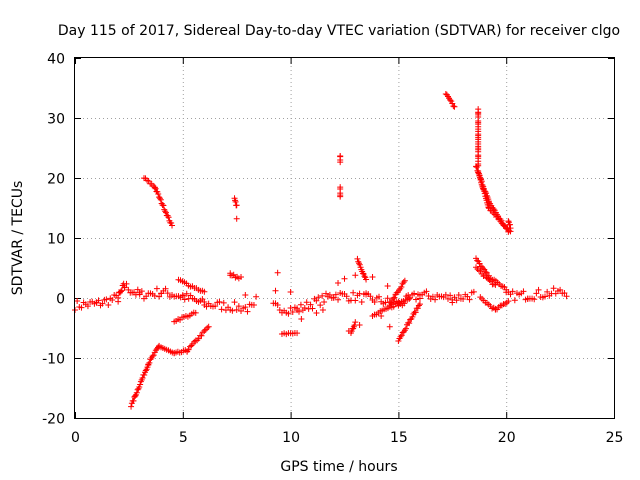 This screenshot has height=480, width=640. What do you see at coordinates (53, 420) in the screenshot?
I see `y-tick-label: -20` at bounding box center [53, 420].